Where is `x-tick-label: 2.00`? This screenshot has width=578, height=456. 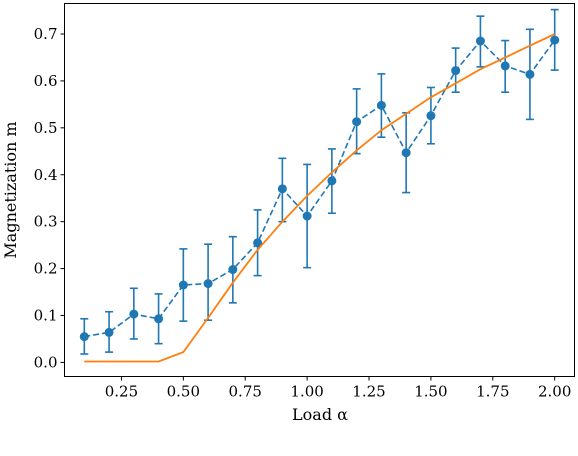 x-tick-label: 2.00 is located at coordinates (554, 392).